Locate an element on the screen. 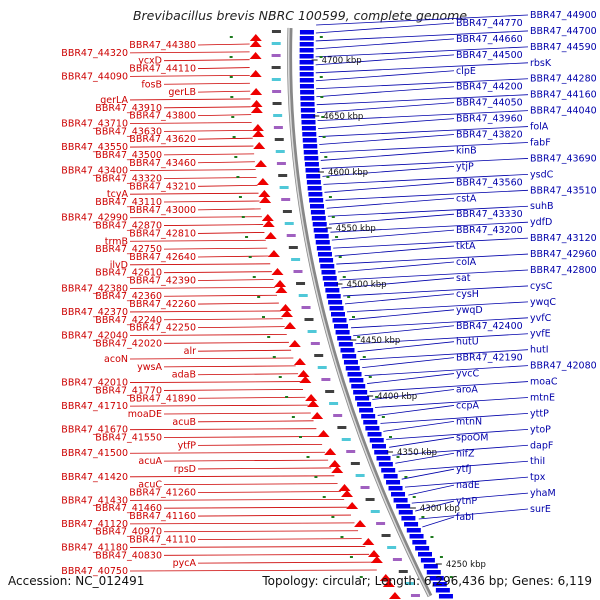  left-gene-label: BBR47_43710 is located at coordinates (94, 124).